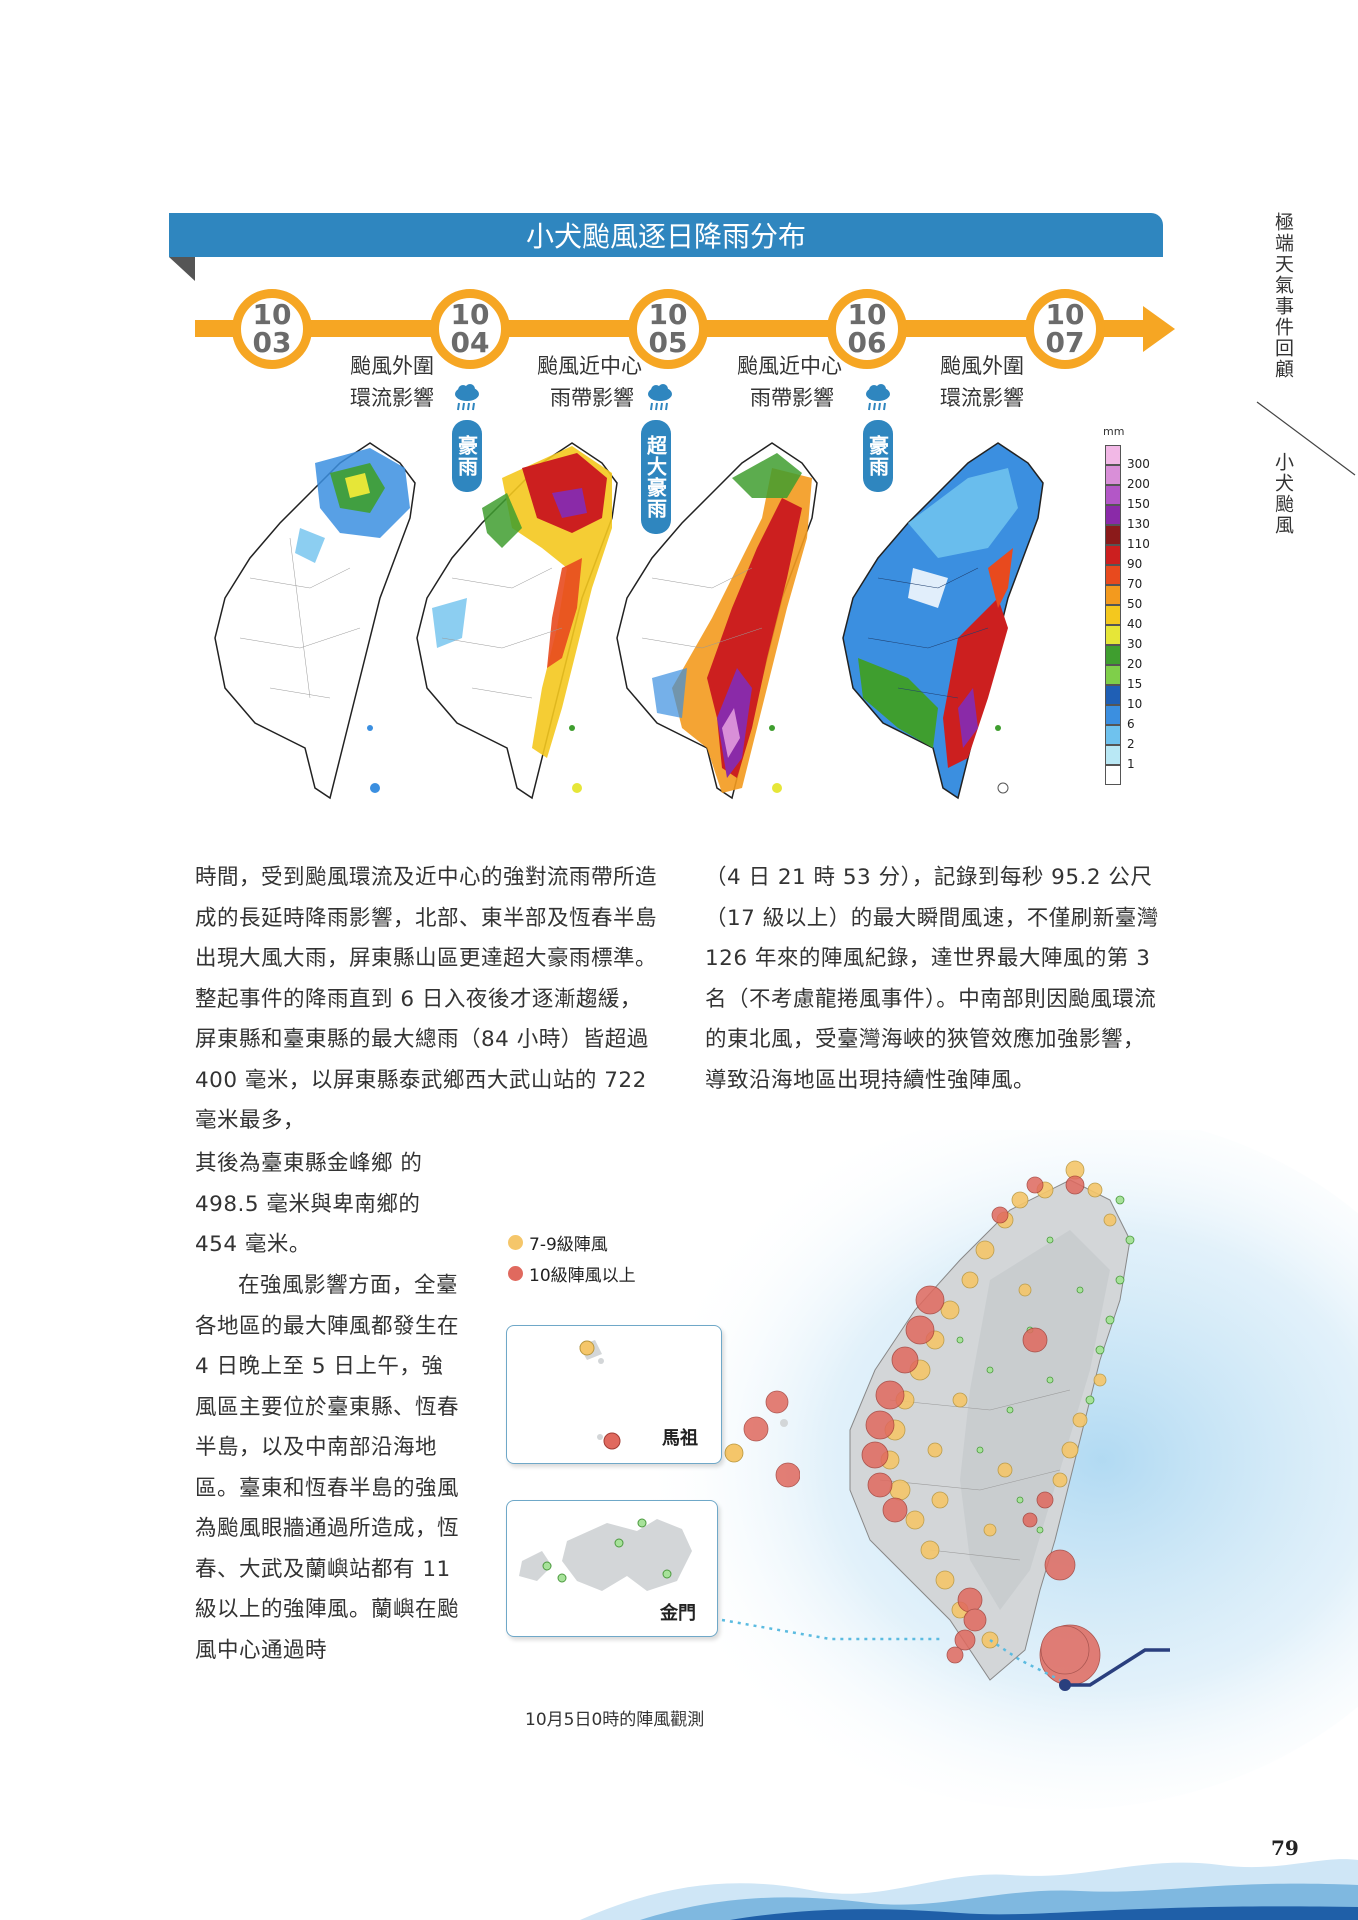 The height and width of the screenshot is (1920, 1358). I want to click on inset-matsu: 馬祖, so click(614, 1394).